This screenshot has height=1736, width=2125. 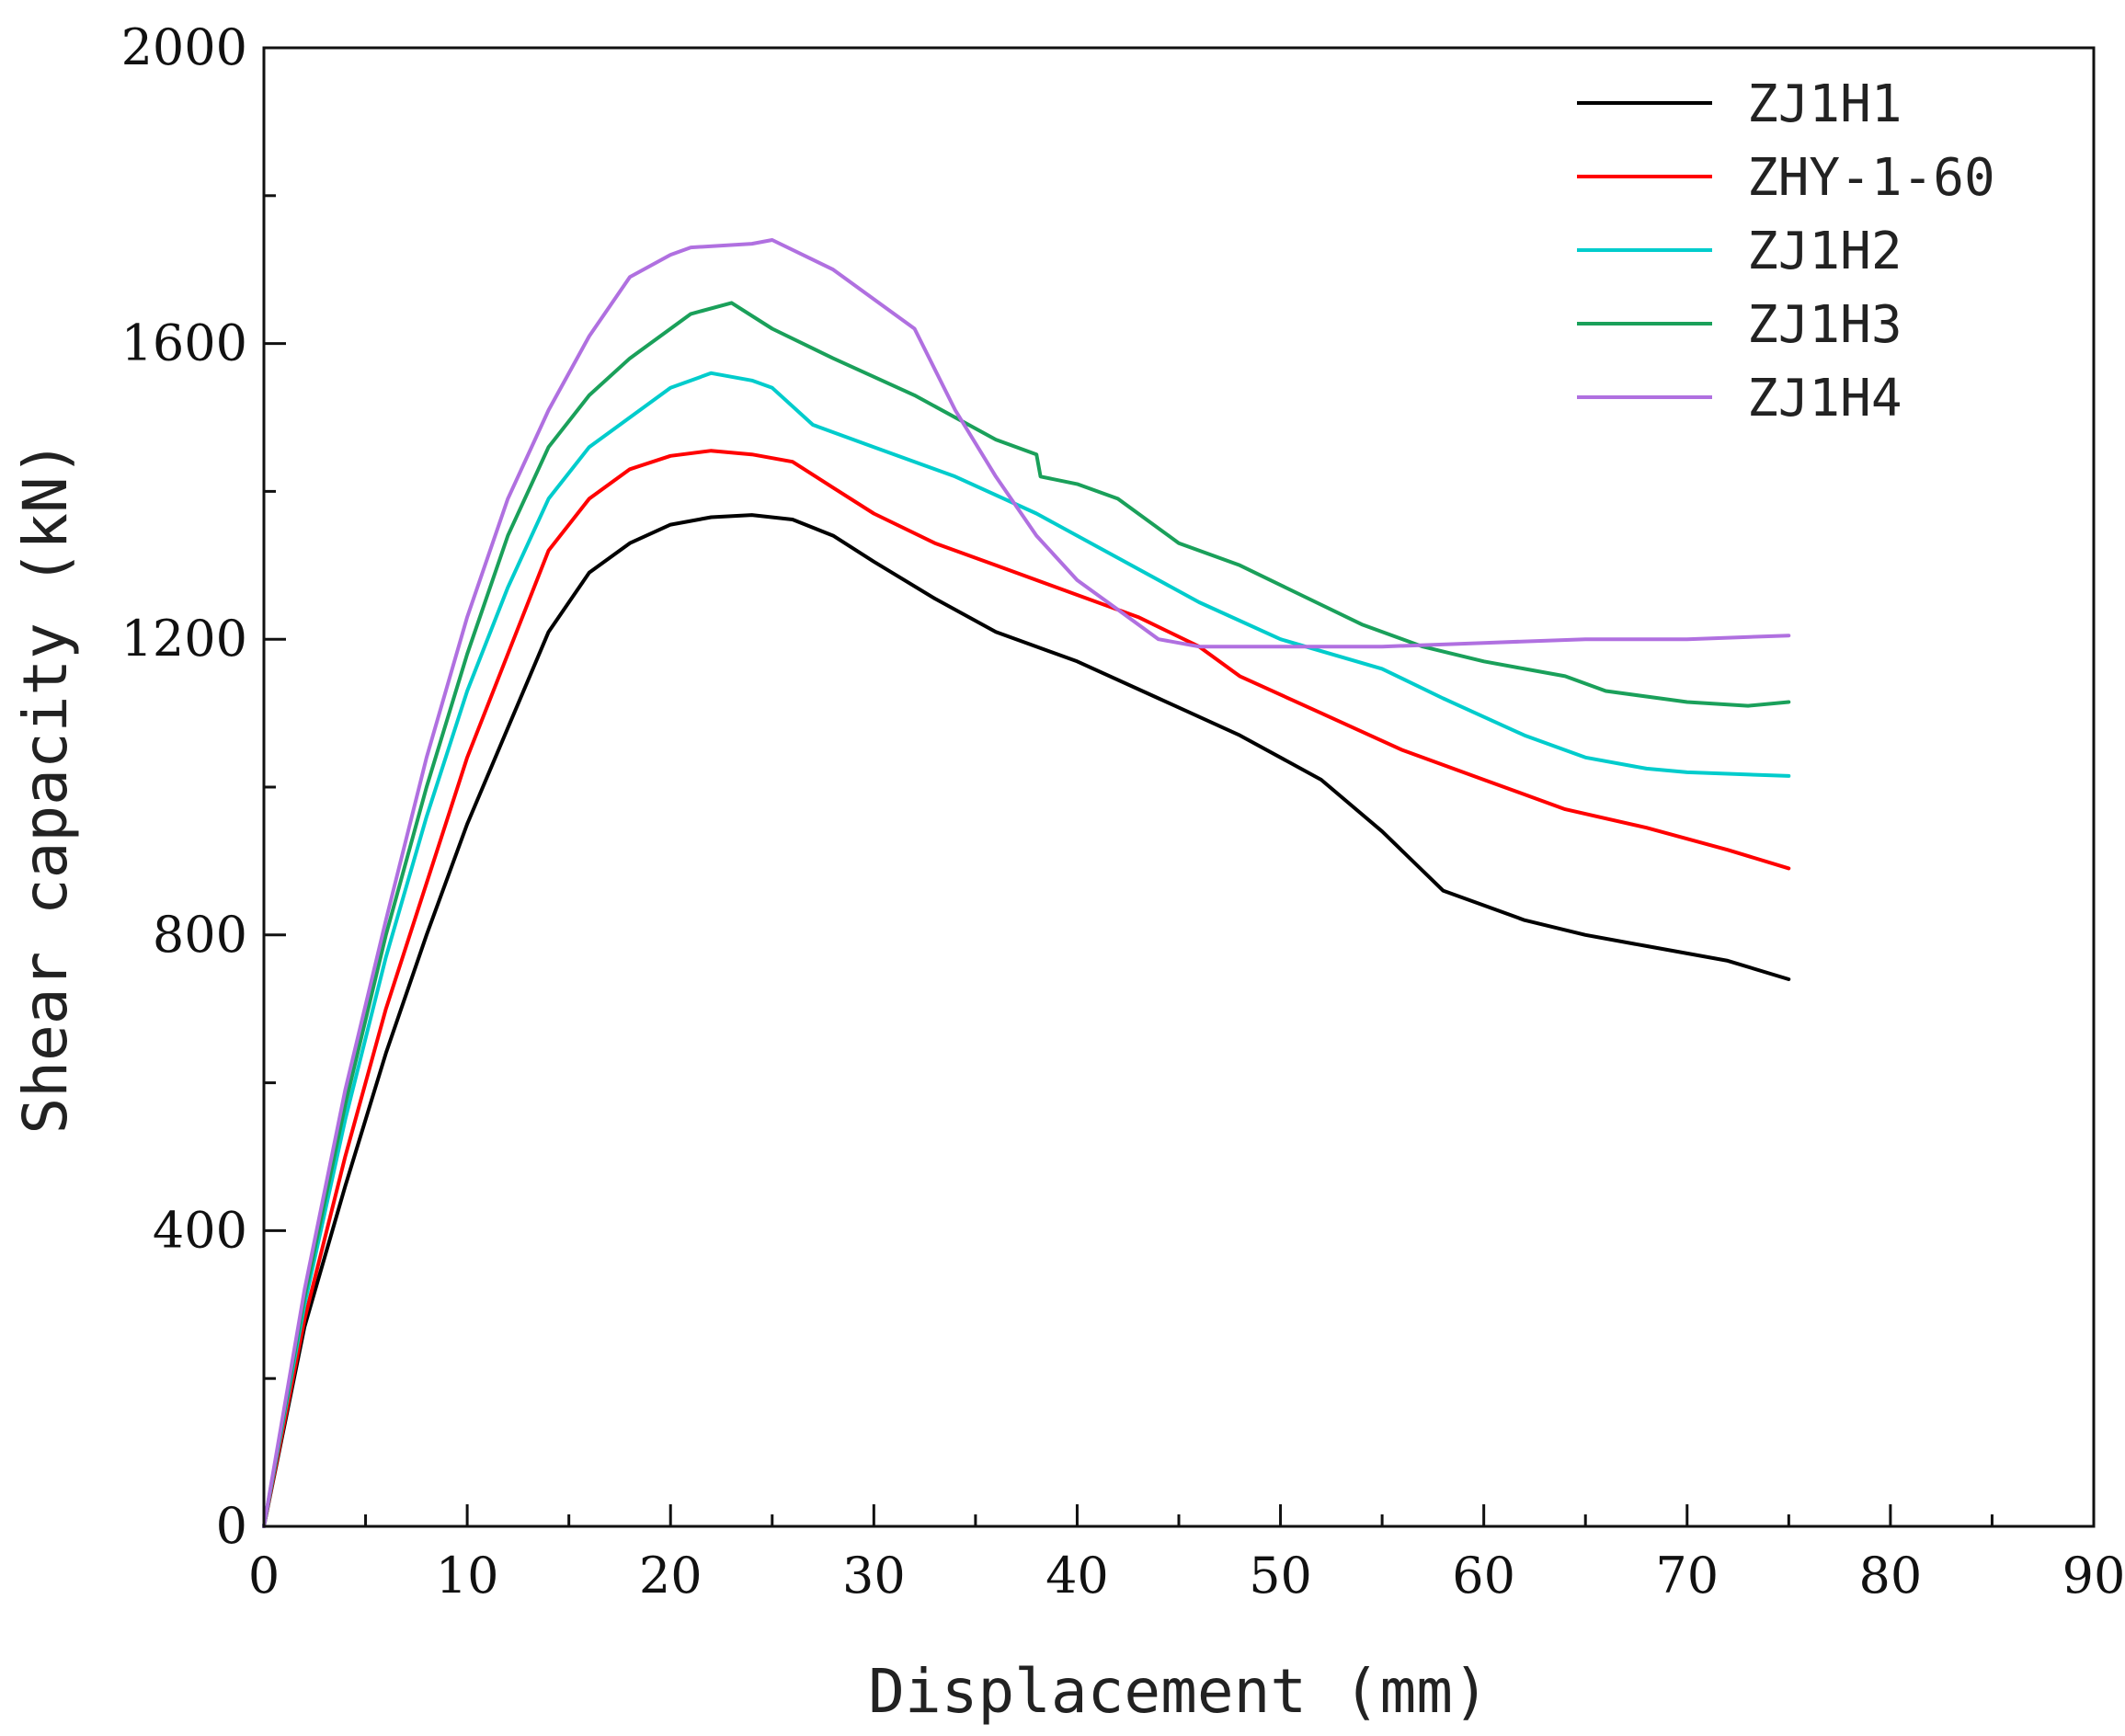 I want to click on x-tick-label: 10, so click(x=467, y=1576).